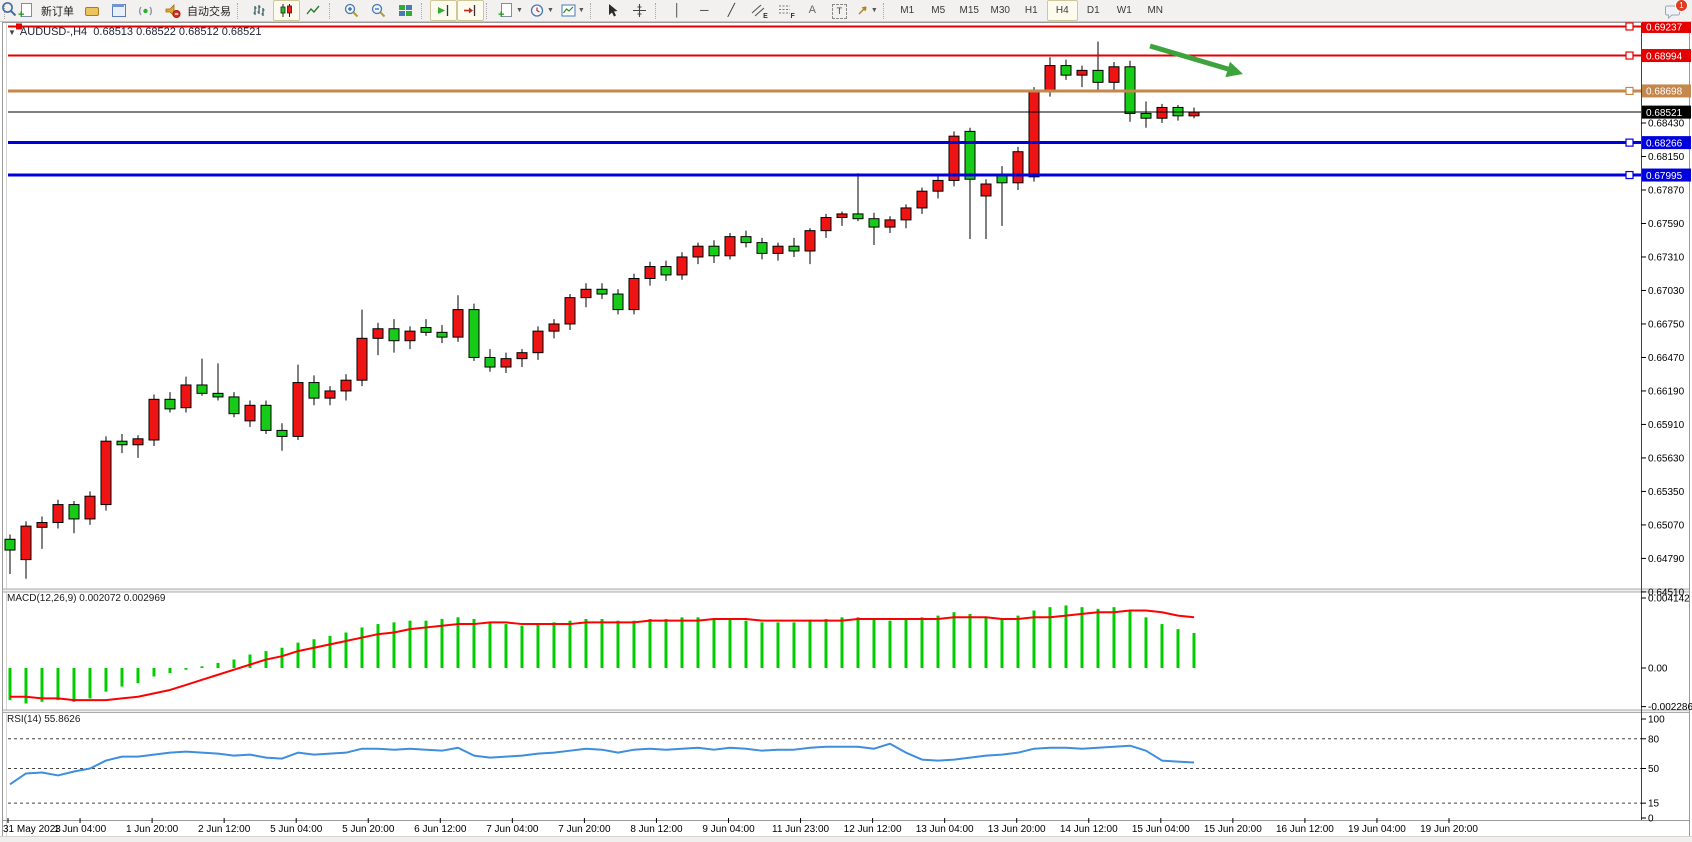  Describe the element at coordinates (1666, 492) in the screenshot. I see `svg-text: 0.65350` at that location.